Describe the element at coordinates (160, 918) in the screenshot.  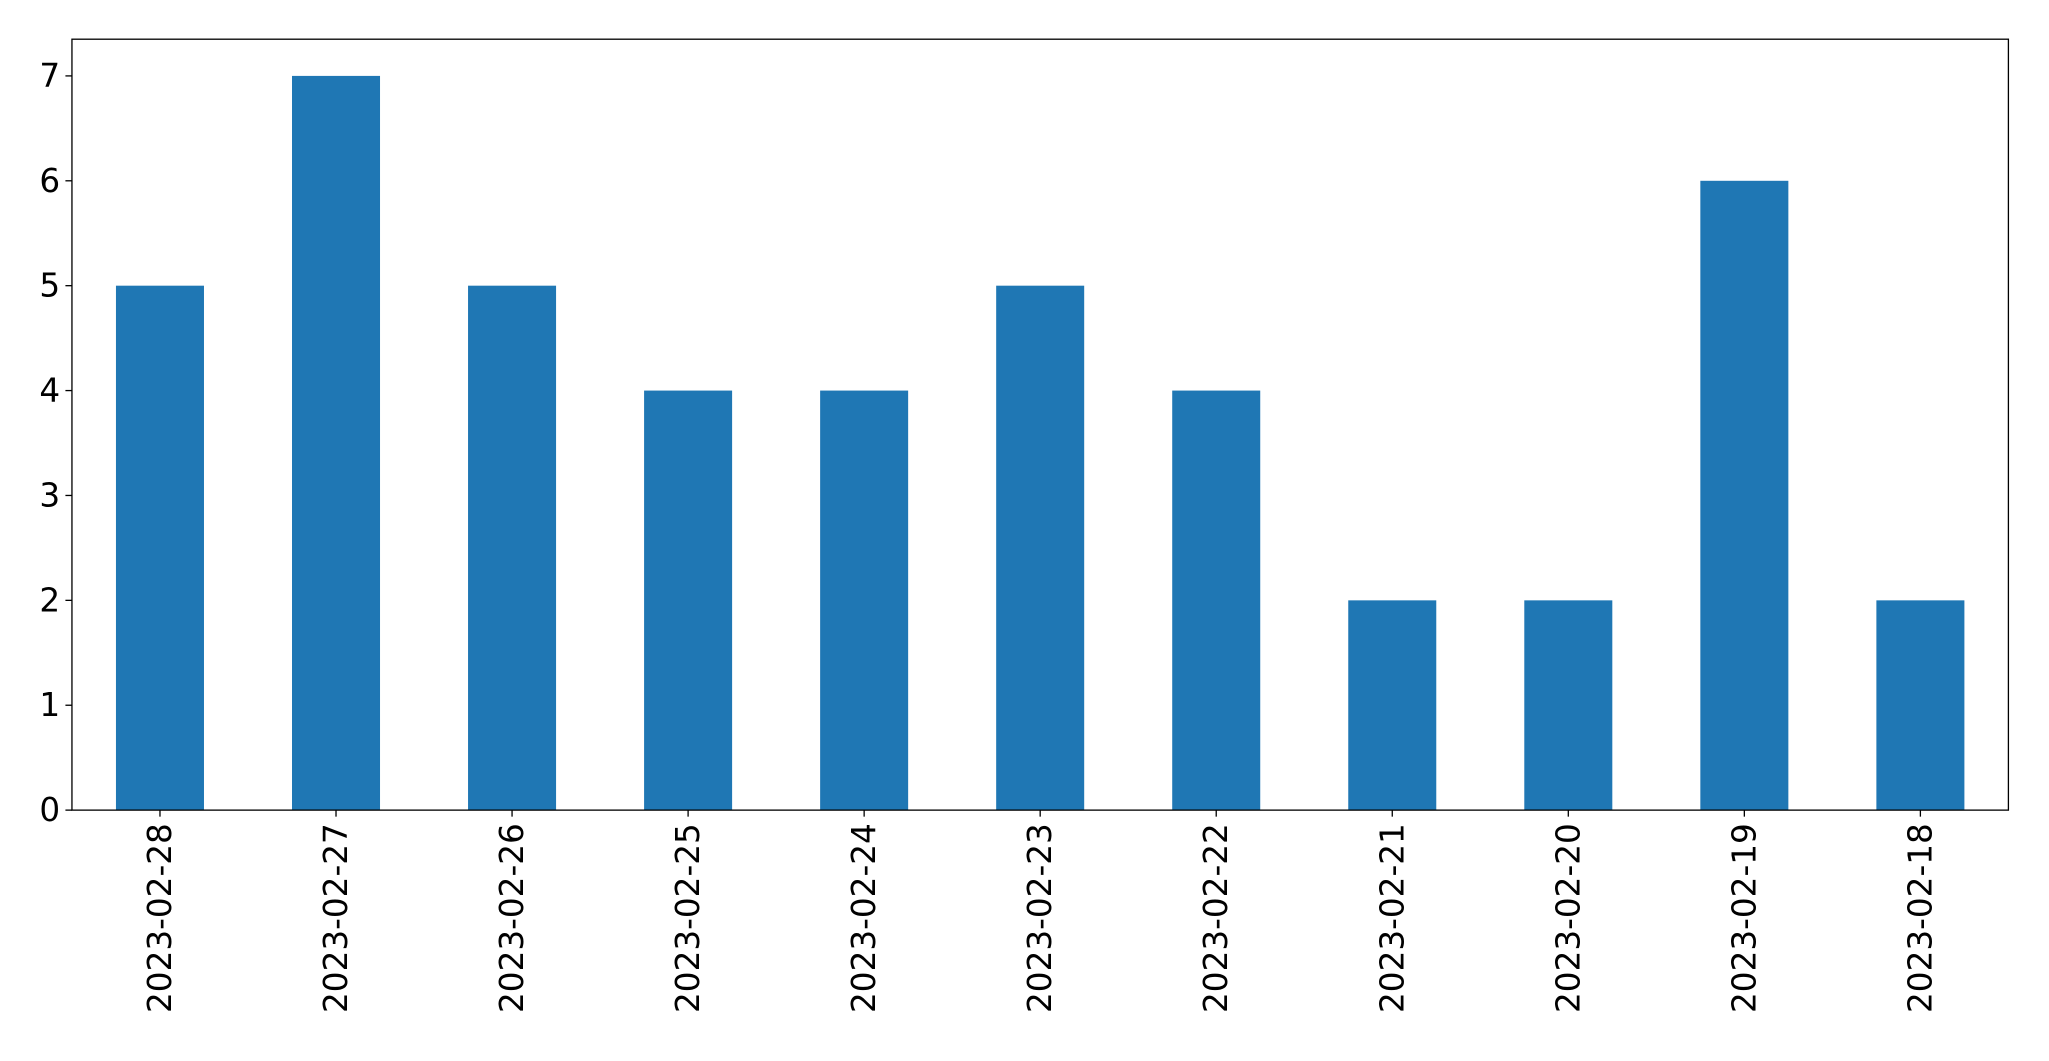
I see `x-tick-label: 2023-02-28` at that location.